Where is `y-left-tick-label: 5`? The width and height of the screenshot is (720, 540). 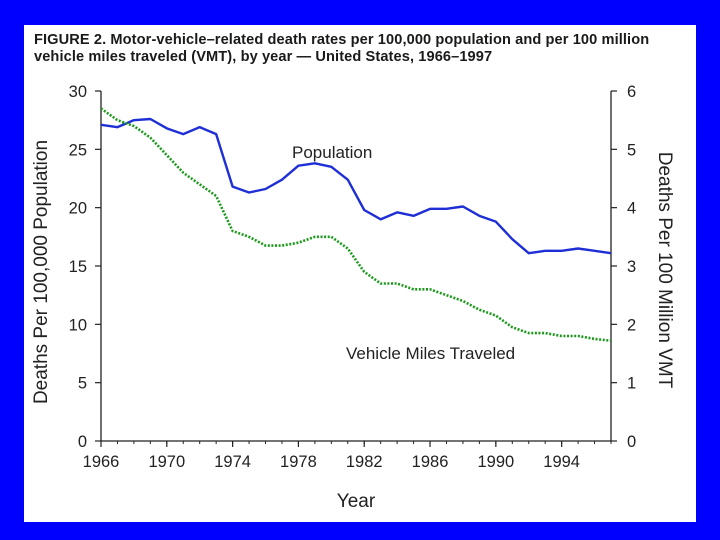 y-left-tick-label: 5 is located at coordinates (82, 384).